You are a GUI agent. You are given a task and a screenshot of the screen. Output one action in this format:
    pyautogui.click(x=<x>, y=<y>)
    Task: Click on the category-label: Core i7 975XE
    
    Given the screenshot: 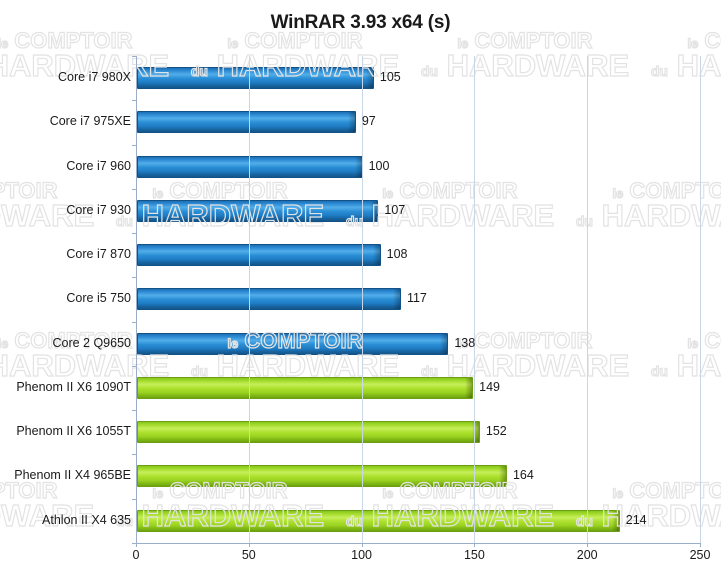 What is the action you would take?
    pyautogui.click(x=90, y=121)
    